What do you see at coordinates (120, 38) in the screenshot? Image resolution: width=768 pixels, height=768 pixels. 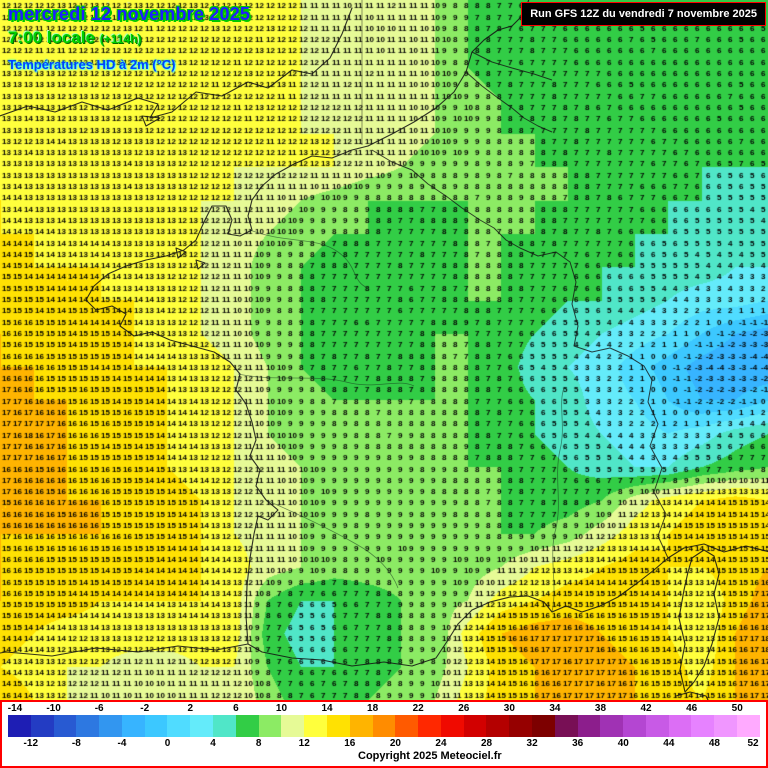 I see `forecast-offset-label: (+114h)` at bounding box center [120, 38].